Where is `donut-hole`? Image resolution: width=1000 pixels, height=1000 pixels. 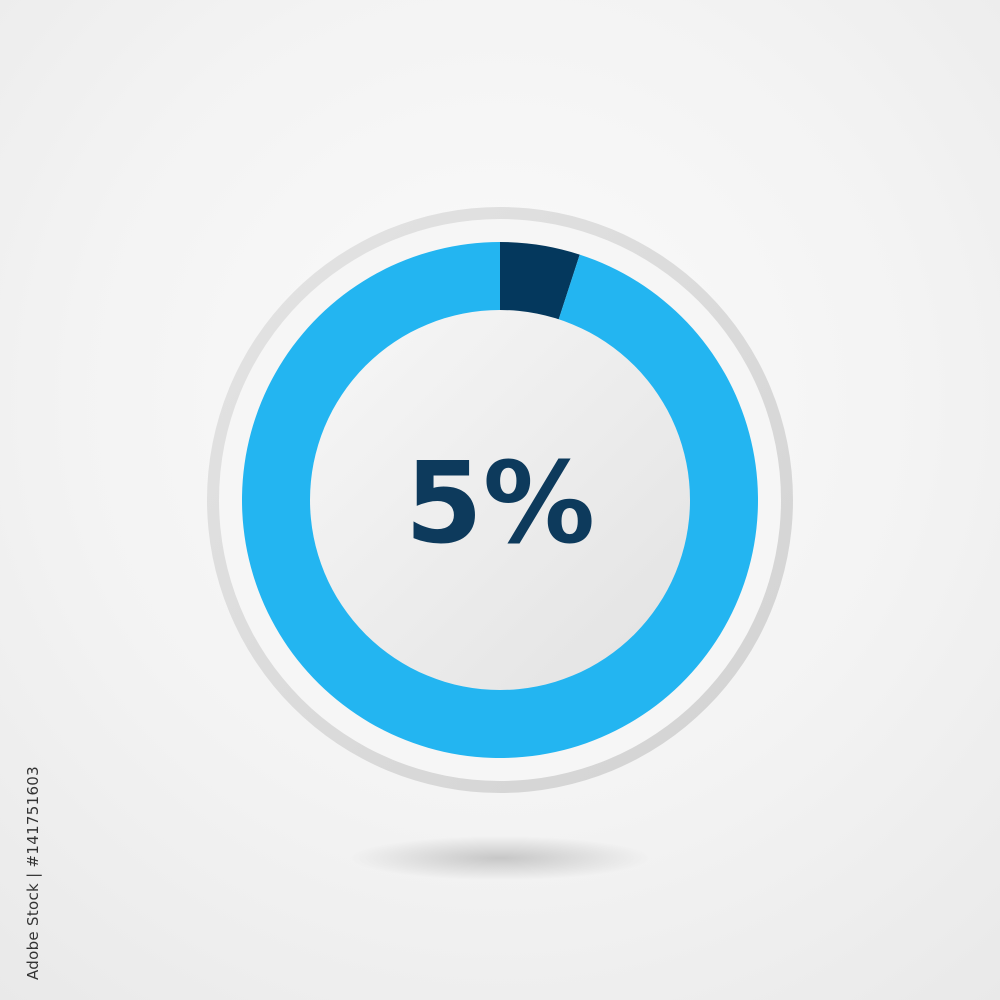 donut-hole is located at coordinates (500, 500).